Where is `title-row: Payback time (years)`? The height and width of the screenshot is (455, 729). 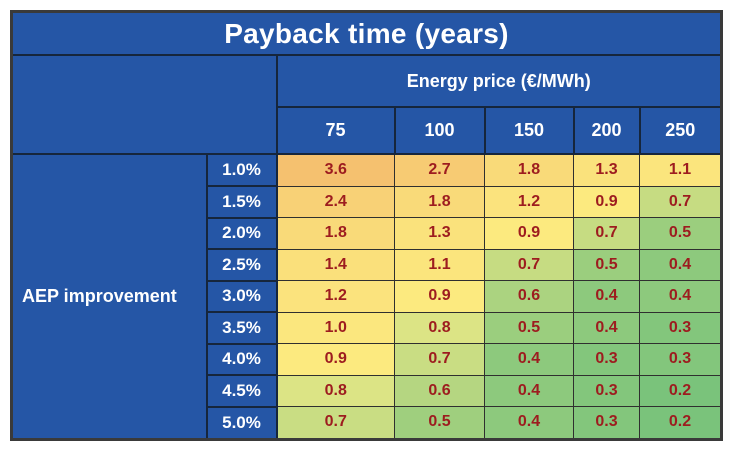
title-row: Payback time (years) is located at coordinates (366, 33).